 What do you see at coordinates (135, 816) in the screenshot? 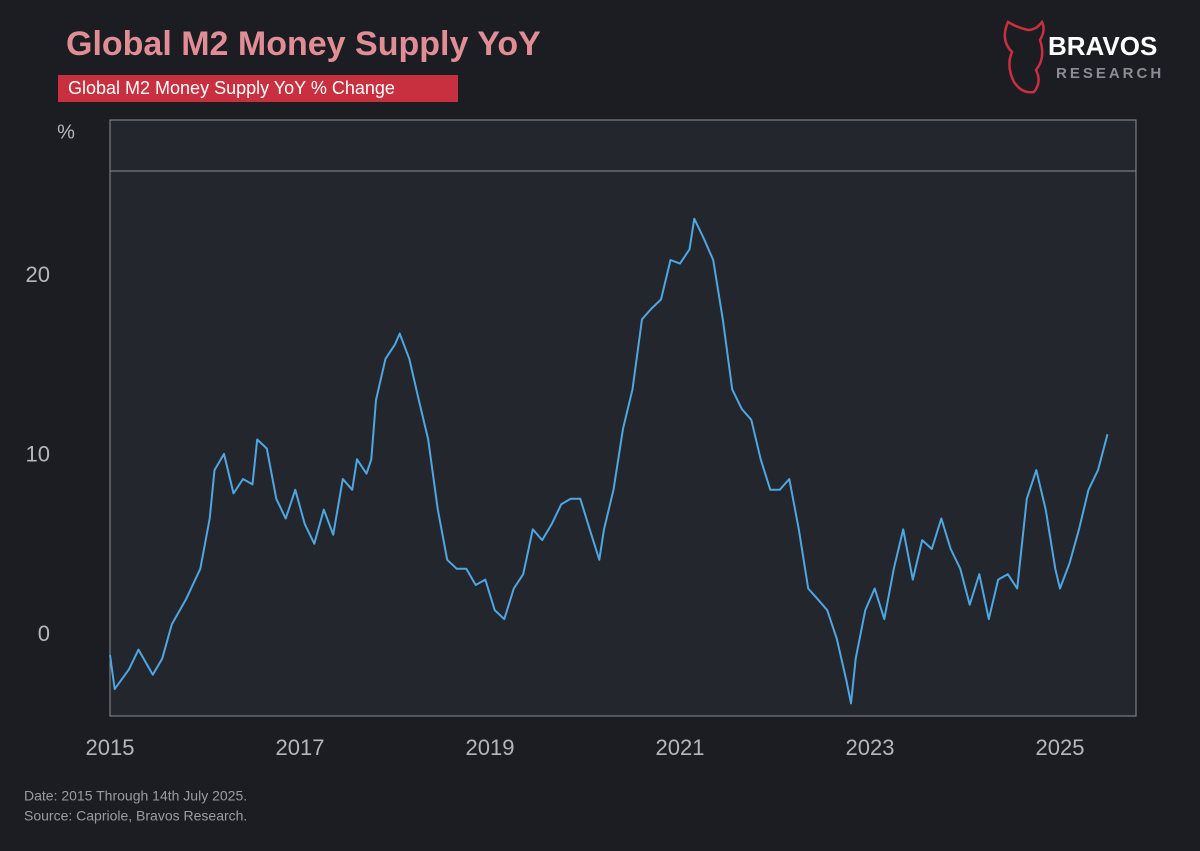
I see `note: Source: Capriole, Bravos Research.` at bounding box center [135, 816].